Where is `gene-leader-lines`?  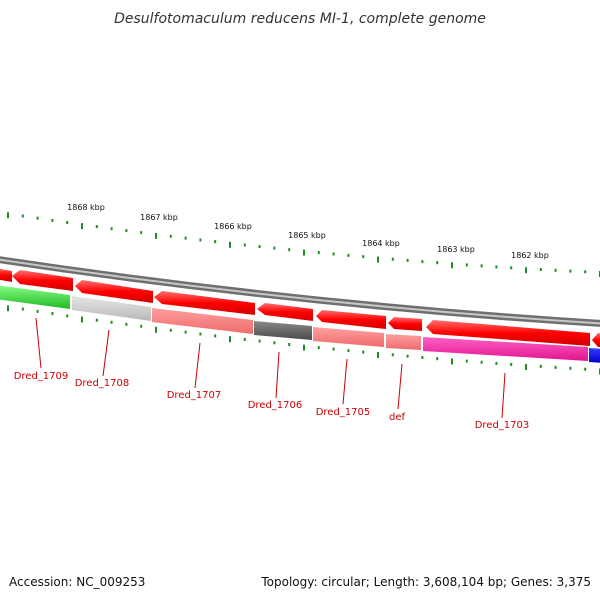
gene-leader-lines is located at coordinates (270, 368).